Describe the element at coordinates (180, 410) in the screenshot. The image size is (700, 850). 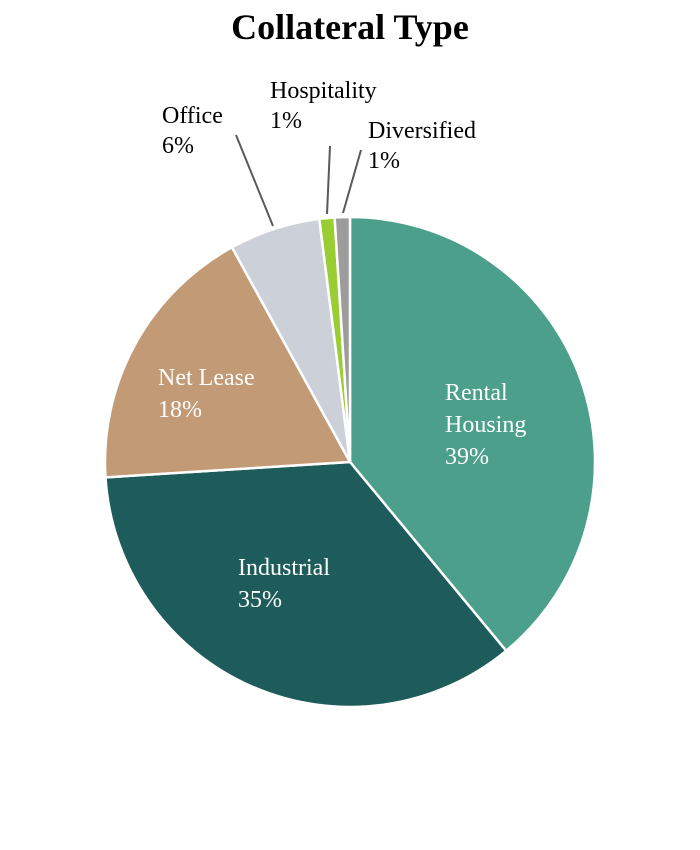
I see `data-label-pct-net-lease: 18%` at that location.